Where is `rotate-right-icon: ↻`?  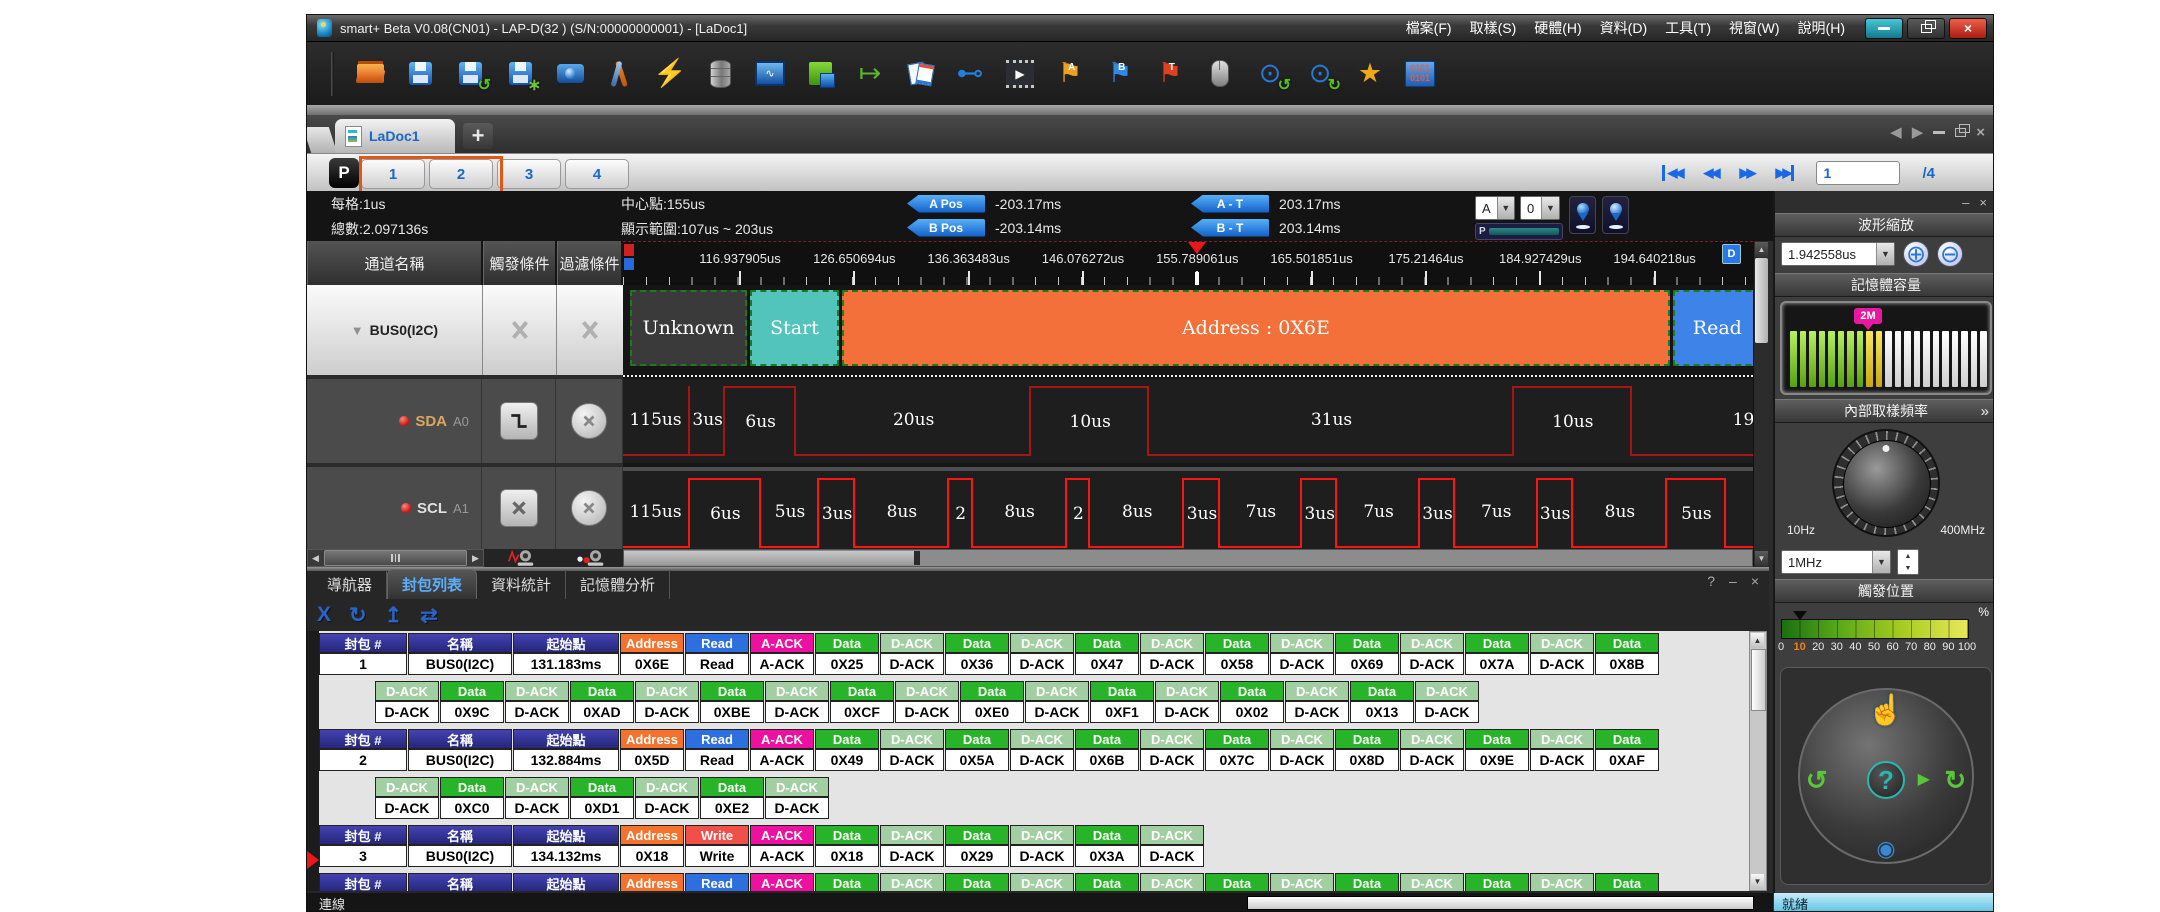
rotate-right-icon: ↻ is located at coordinates (1955, 780).